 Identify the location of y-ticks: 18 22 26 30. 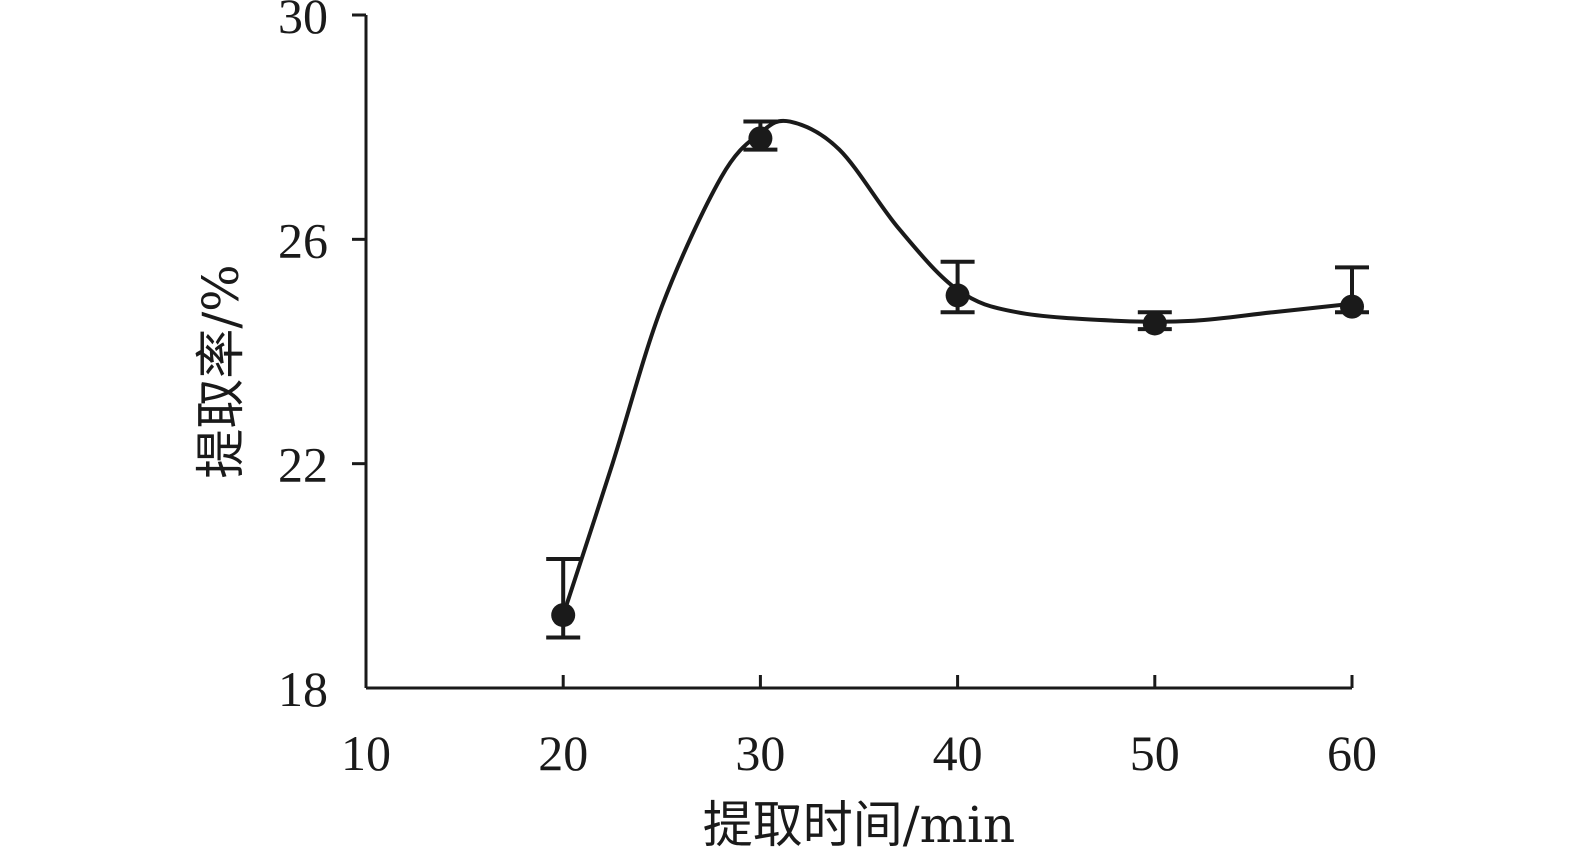
(322, 358).